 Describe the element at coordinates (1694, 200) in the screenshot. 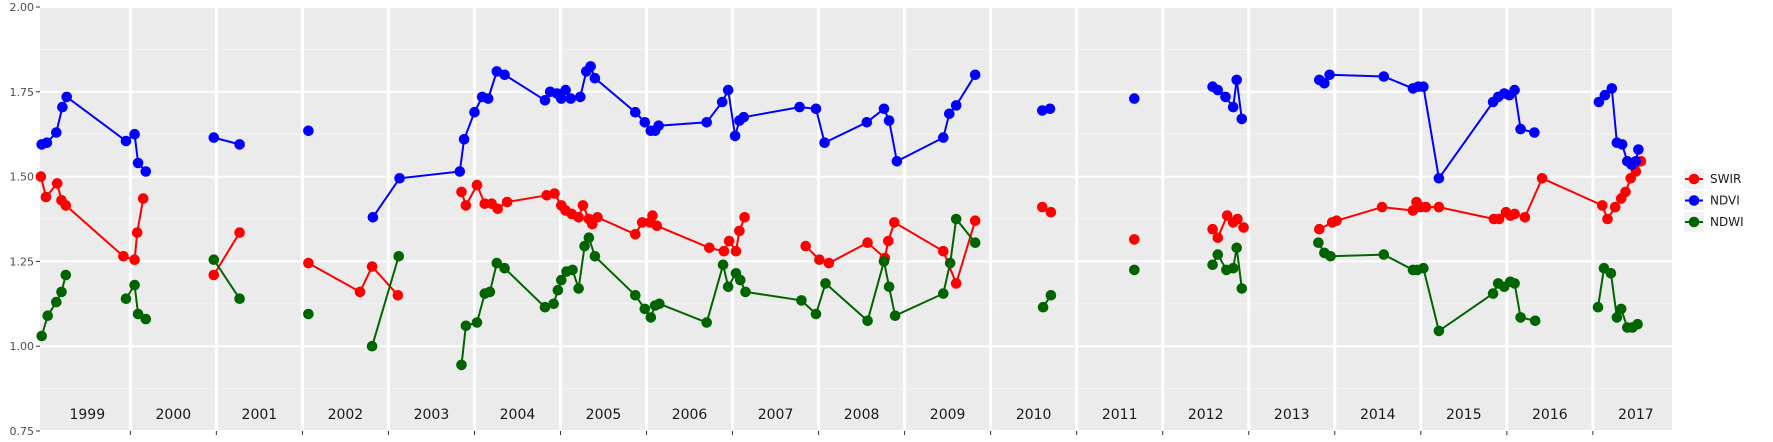

I see `legend-key-point` at that location.